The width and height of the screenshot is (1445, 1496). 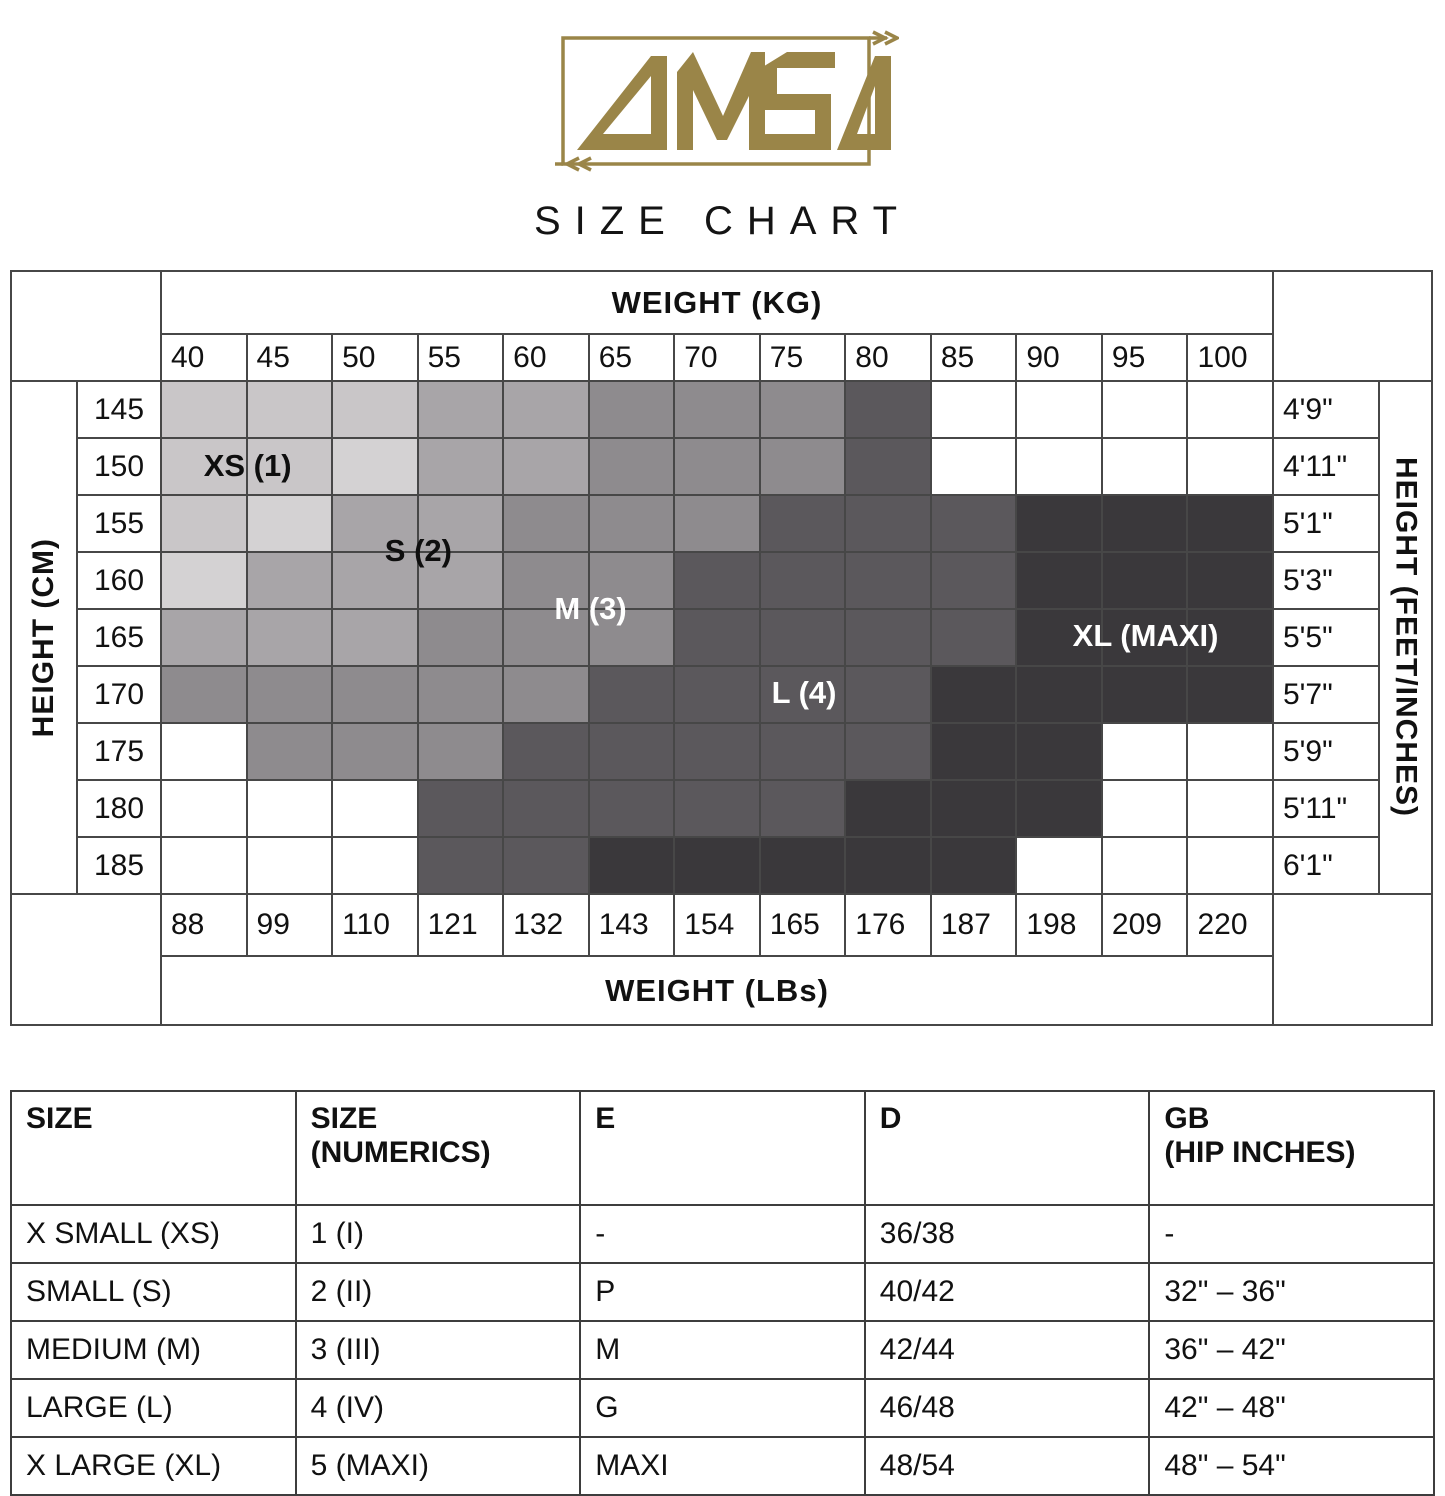 What do you see at coordinates (1352, 326) in the screenshot?
I see `corner-top-right` at bounding box center [1352, 326].